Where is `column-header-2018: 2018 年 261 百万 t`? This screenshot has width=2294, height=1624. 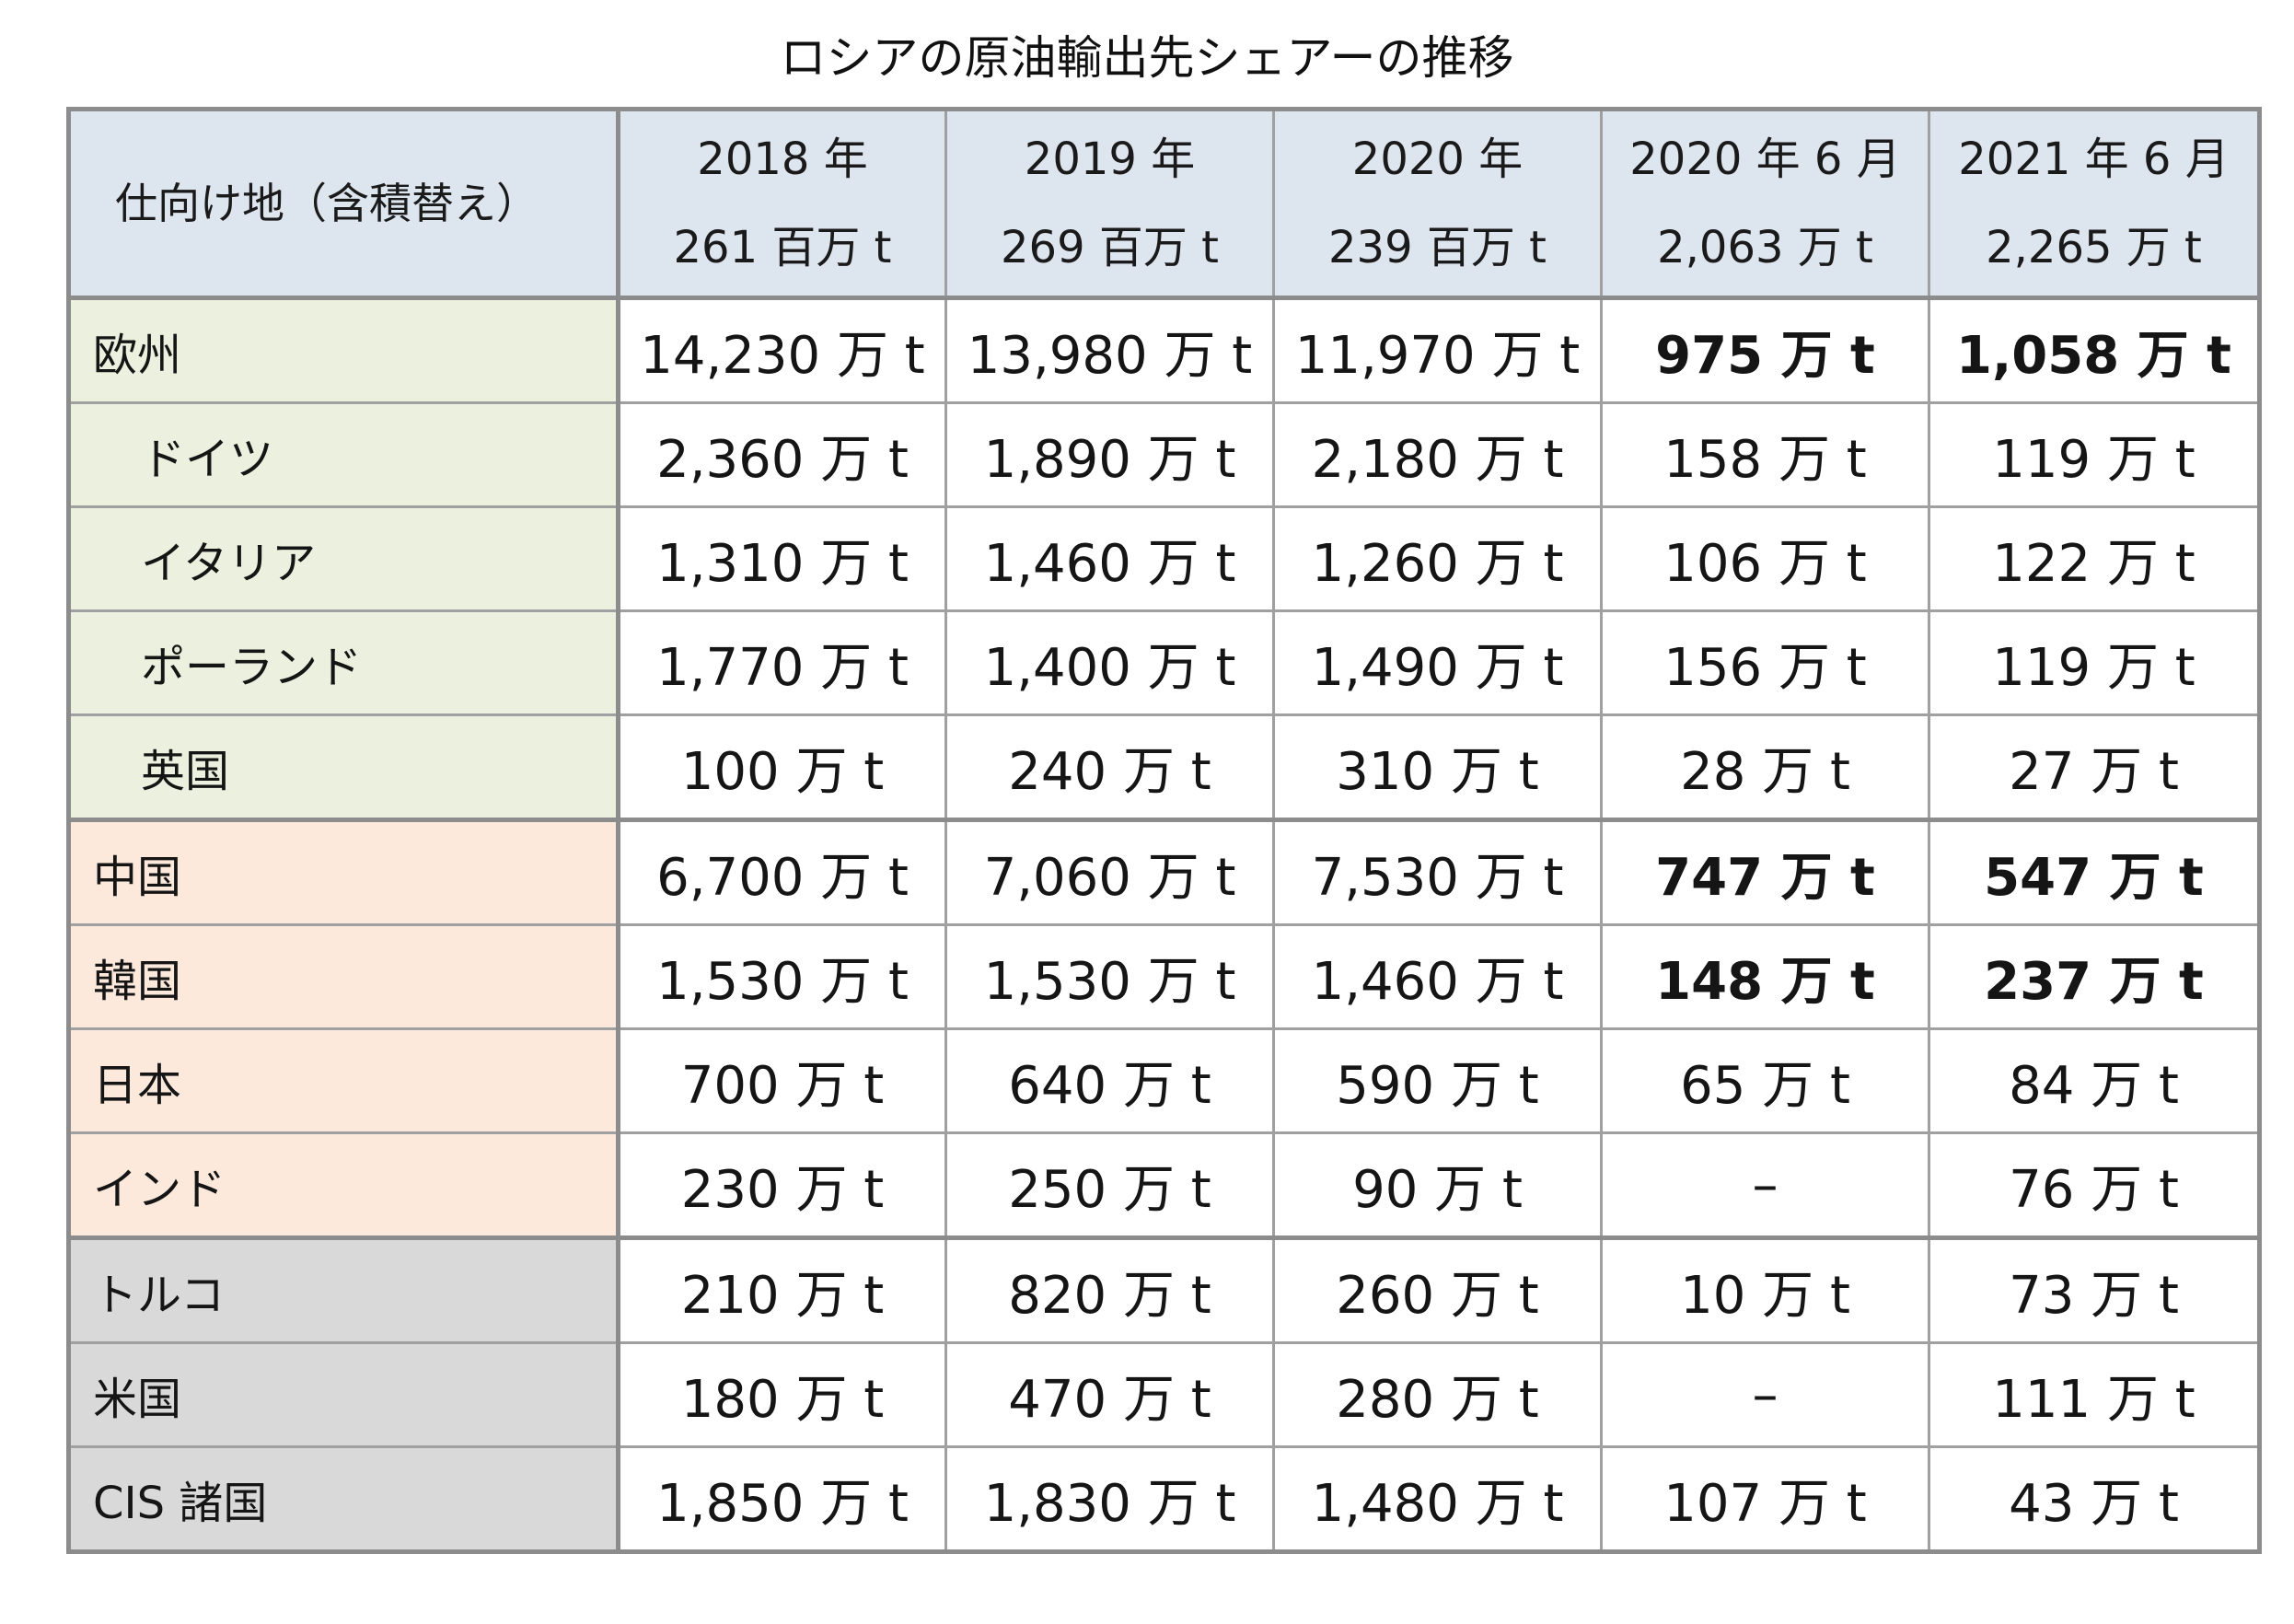 column-header-2018: 2018 年 261 百万 t is located at coordinates (782, 203).